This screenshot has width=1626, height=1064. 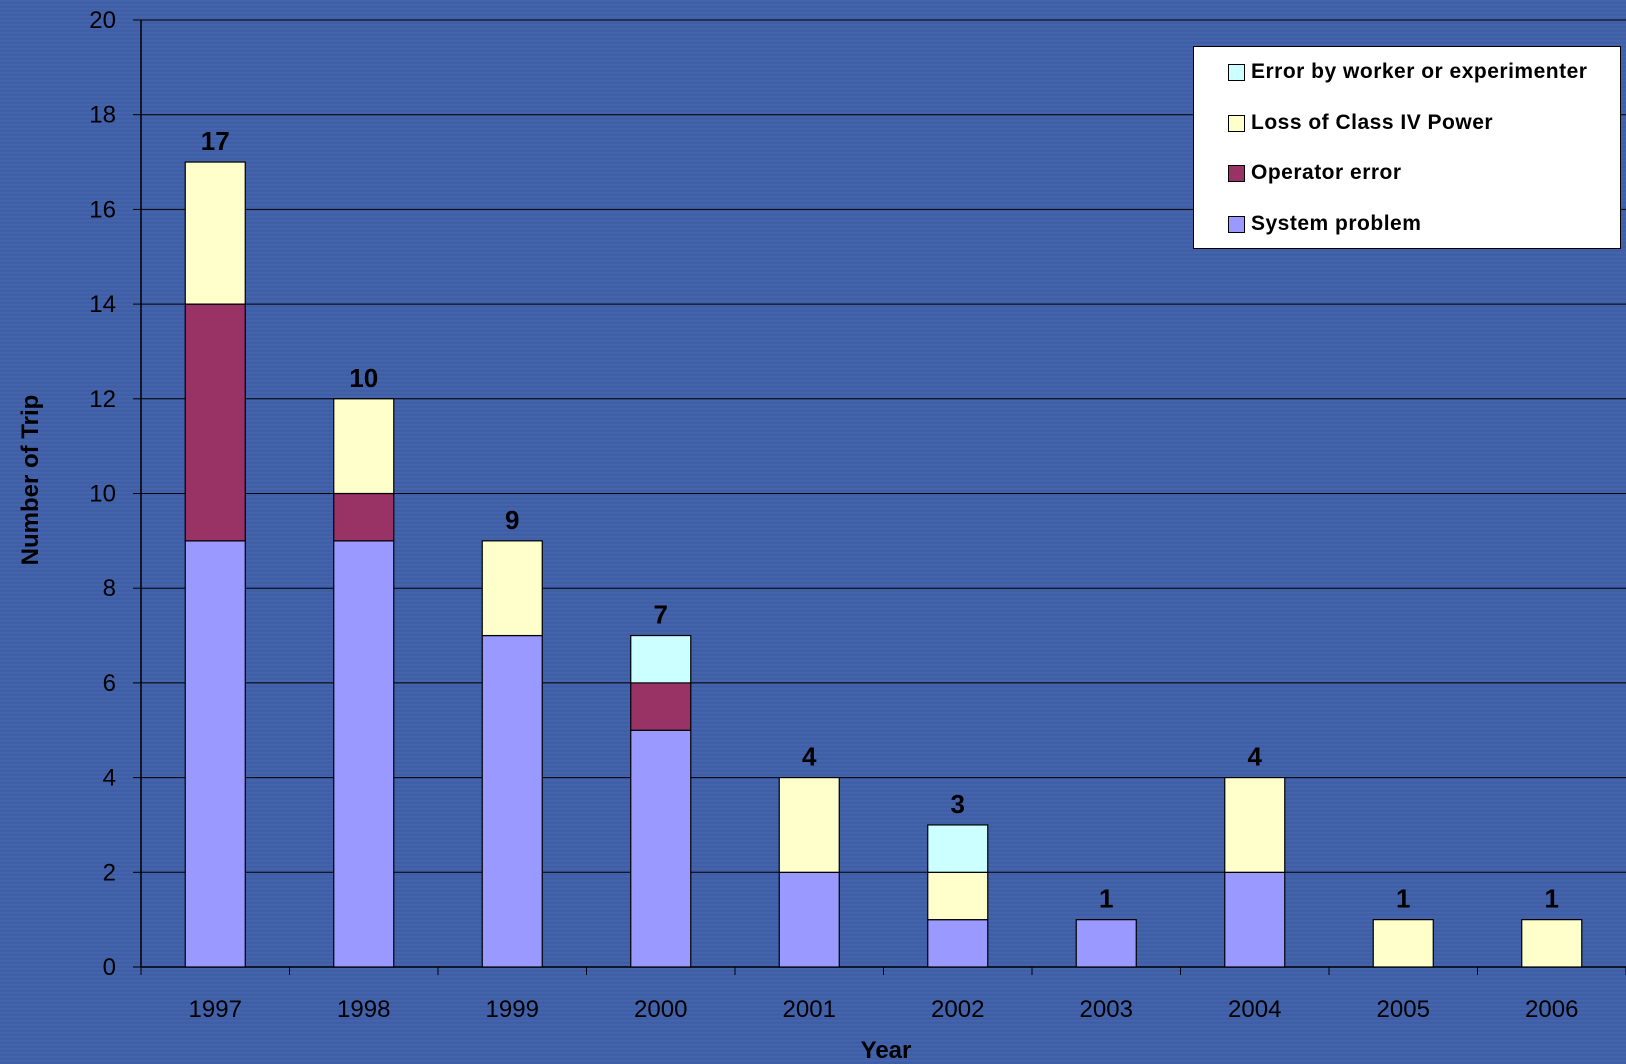 What do you see at coordinates (1552, 943) in the screenshot?
I see `bar-segment-2006-s2` at bounding box center [1552, 943].